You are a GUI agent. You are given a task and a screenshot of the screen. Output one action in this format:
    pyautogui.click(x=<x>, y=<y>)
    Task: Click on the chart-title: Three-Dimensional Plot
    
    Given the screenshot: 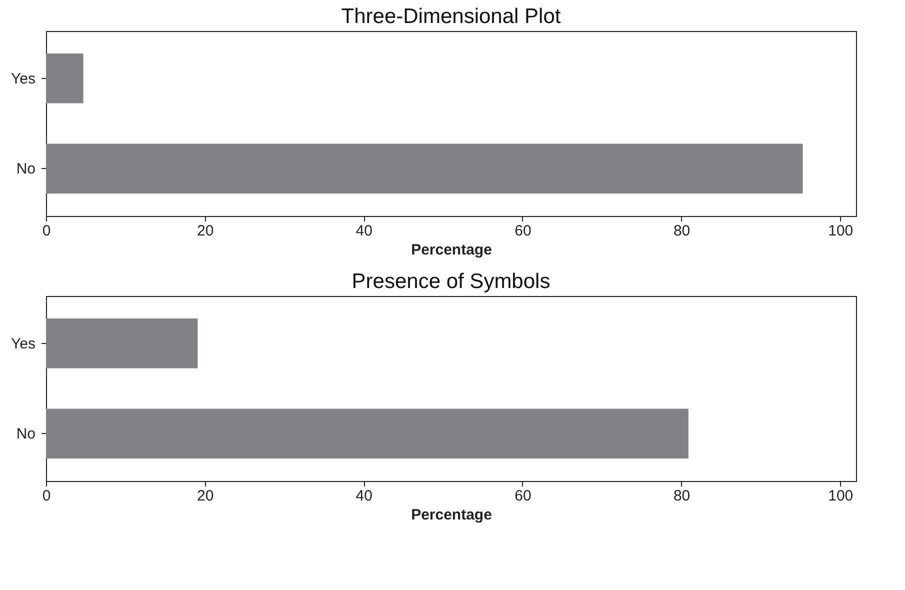 What is the action you would take?
    pyautogui.click(x=451, y=16)
    